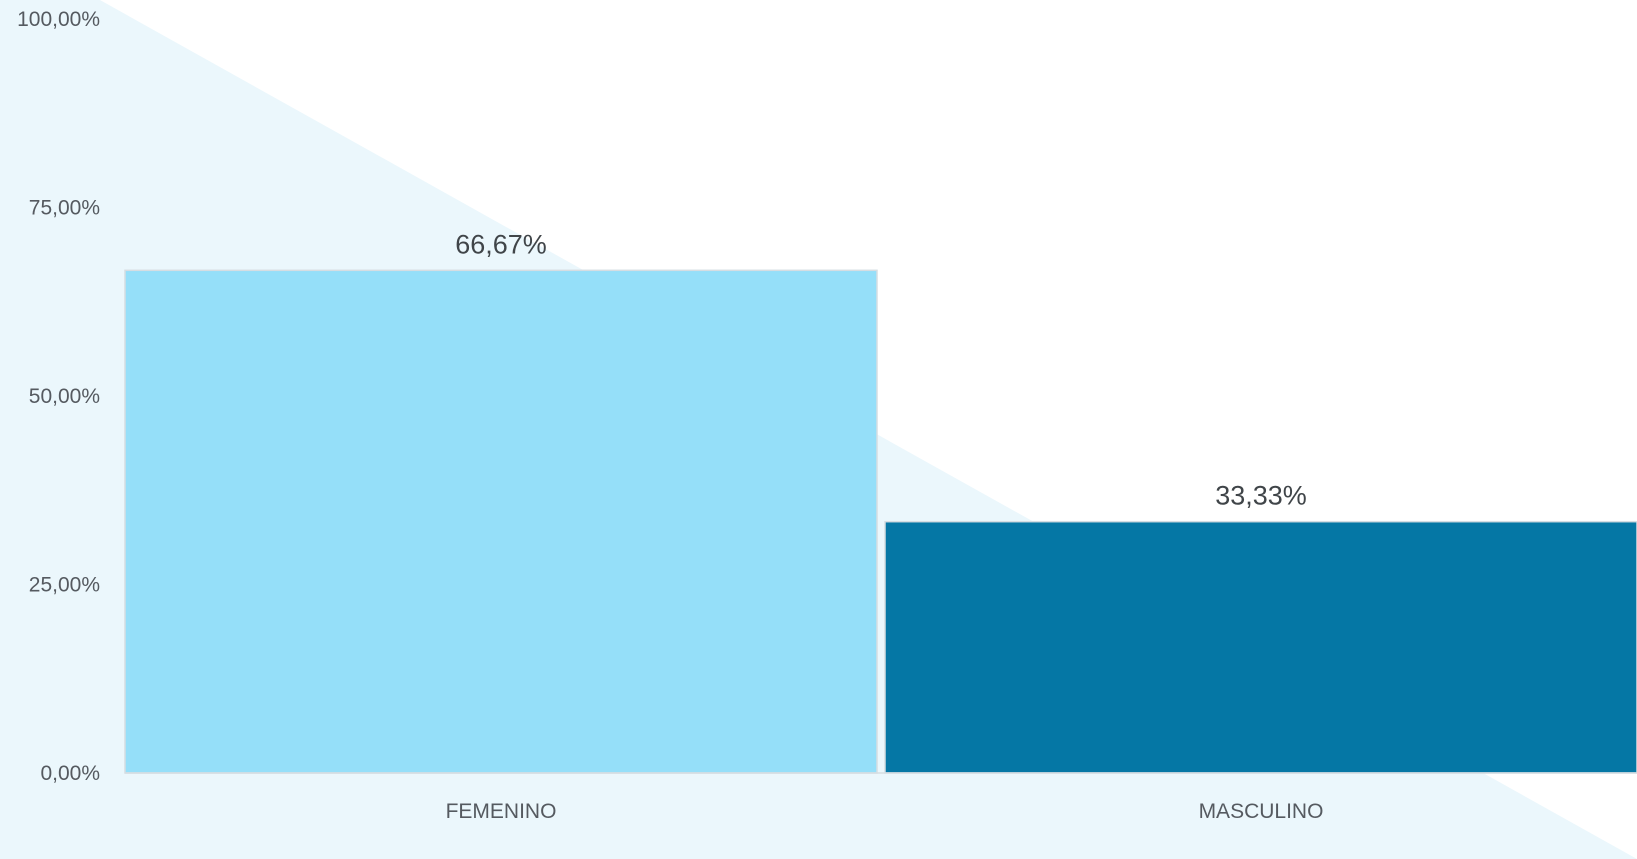 The height and width of the screenshot is (859, 1637). Describe the element at coordinates (1260, 647) in the screenshot. I see `bar-masculino` at that location.